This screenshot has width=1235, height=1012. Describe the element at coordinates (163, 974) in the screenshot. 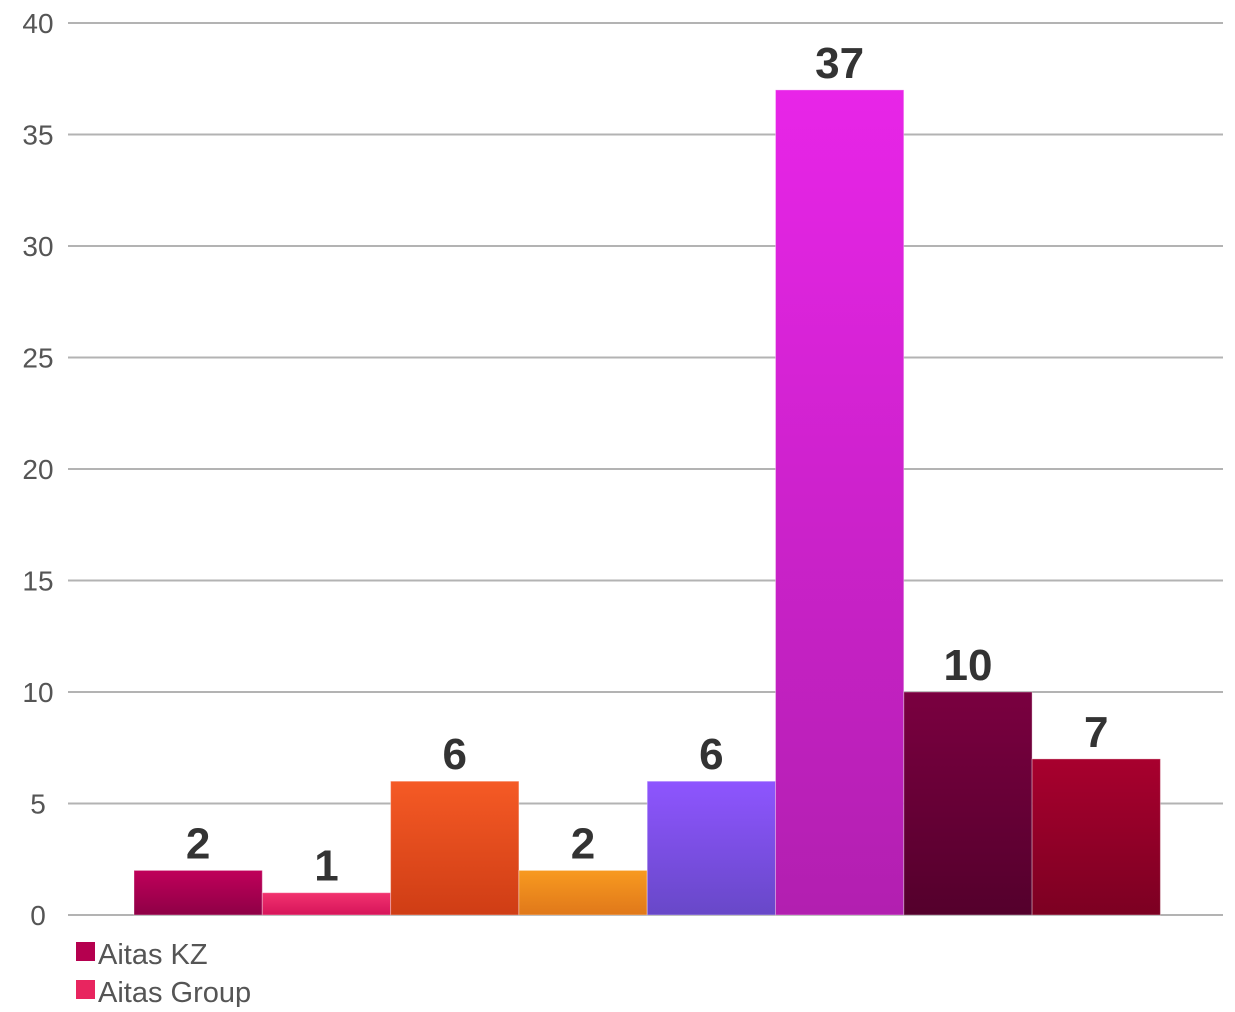

I see `legend: Aitas KZ Aitas Group` at that location.